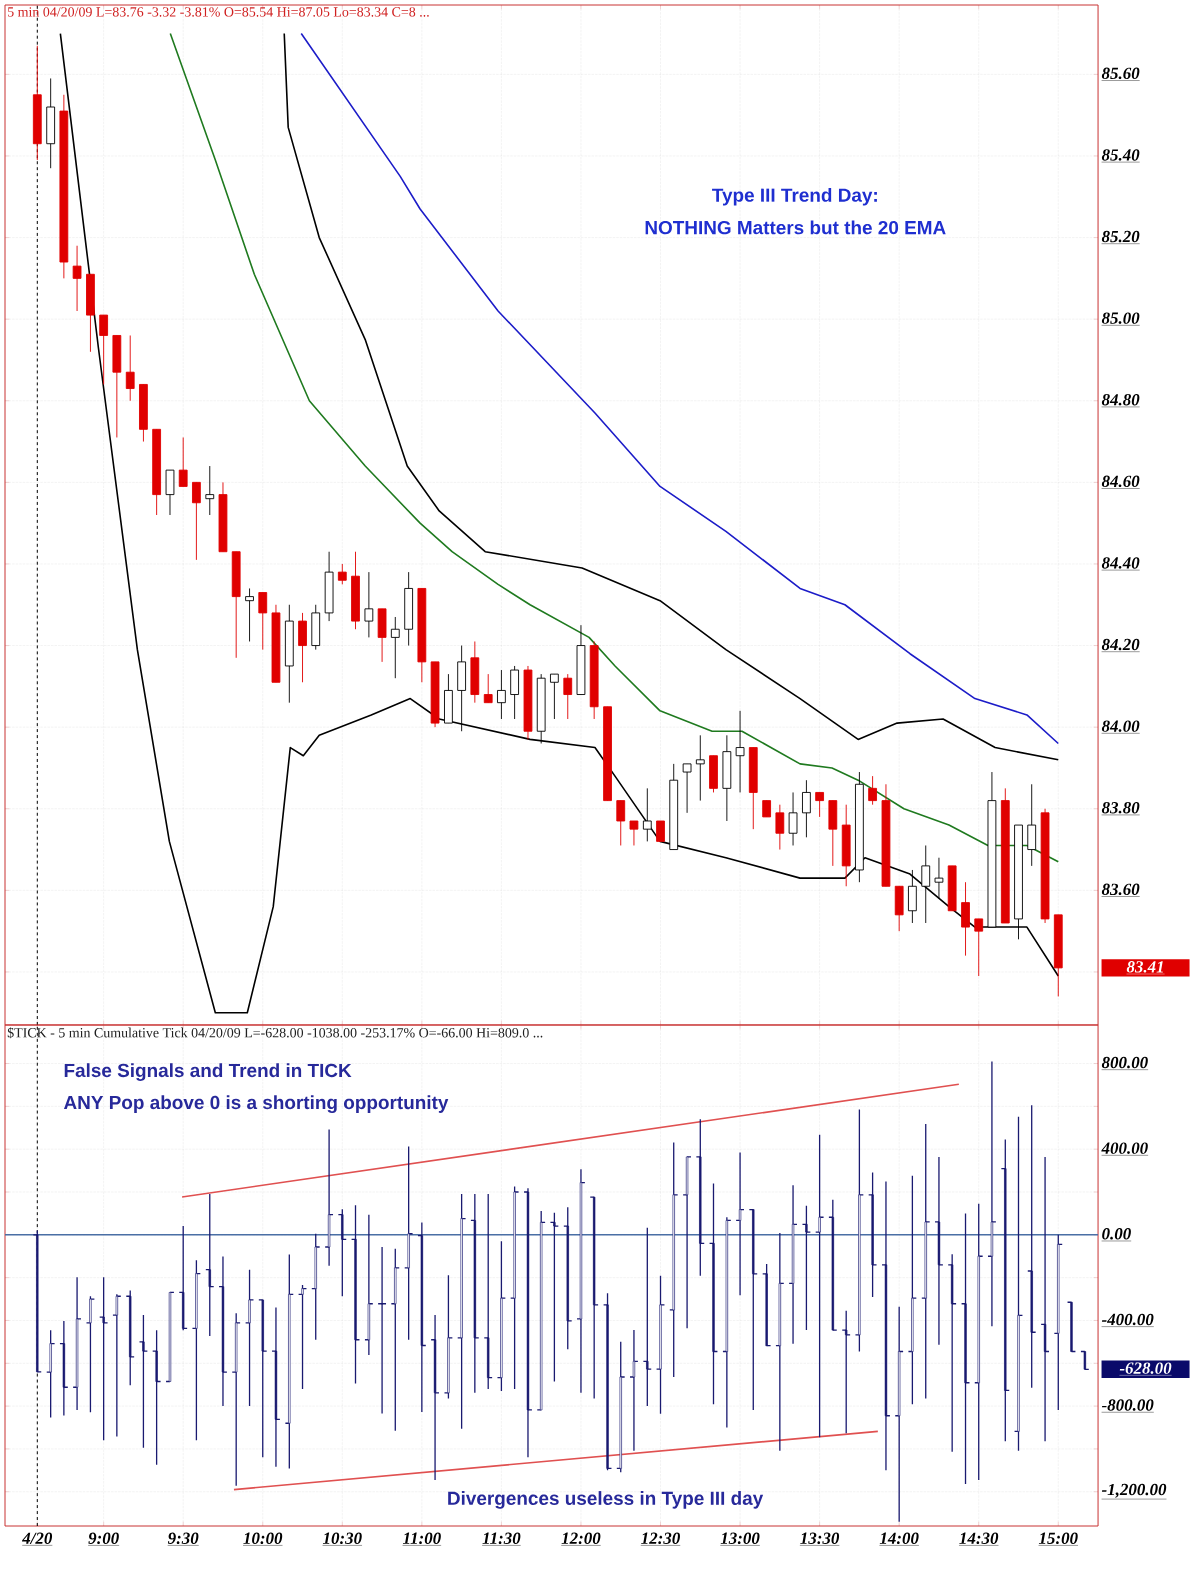 This screenshot has width=1193, height=1577. What do you see at coordinates (1120, 73) in the screenshot?
I see `y-tick-label: 85.60` at bounding box center [1120, 73].